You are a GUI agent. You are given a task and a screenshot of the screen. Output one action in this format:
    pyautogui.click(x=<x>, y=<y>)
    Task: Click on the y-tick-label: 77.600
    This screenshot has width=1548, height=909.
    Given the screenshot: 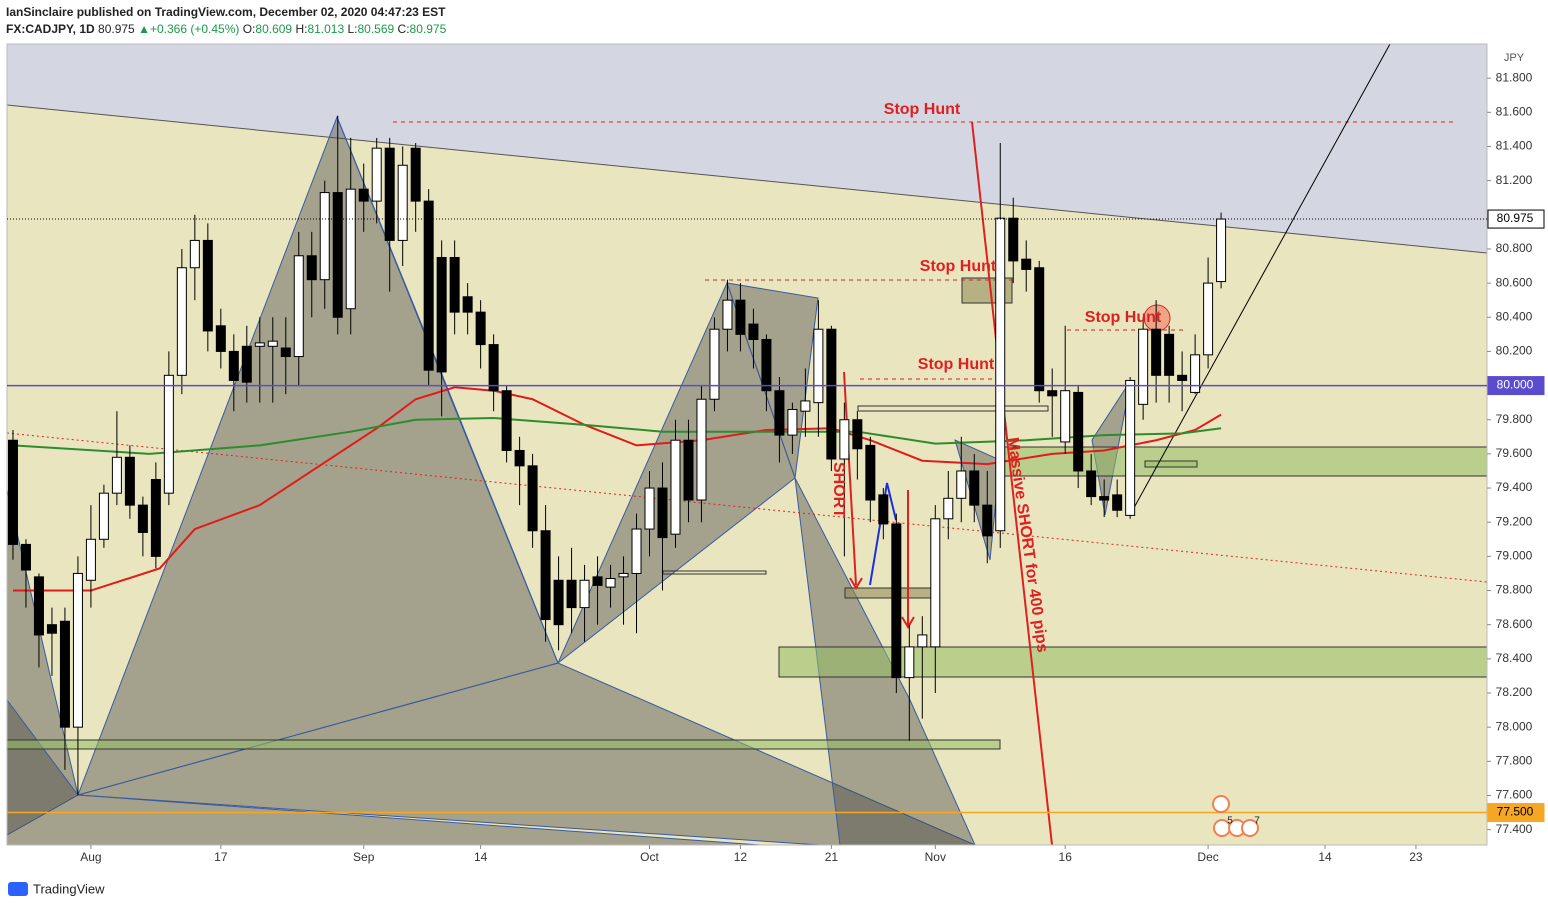 What is the action you would take?
    pyautogui.click(x=1514, y=795)
    